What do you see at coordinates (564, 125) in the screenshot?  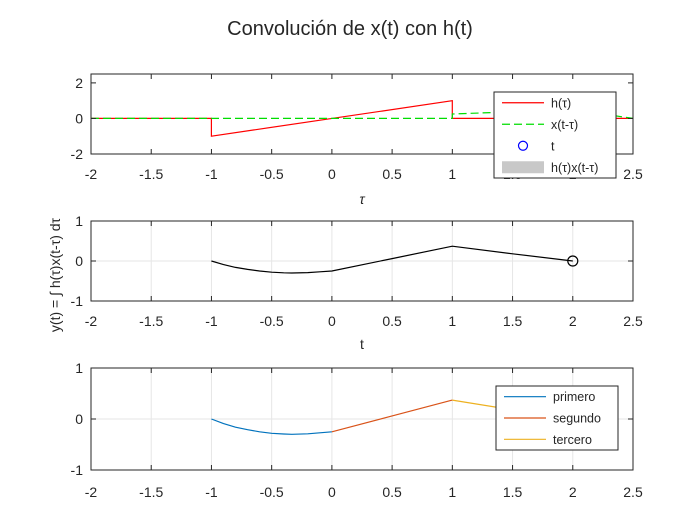 I see `legend-label: x(t-τ)` at bounding box center [564, 125].